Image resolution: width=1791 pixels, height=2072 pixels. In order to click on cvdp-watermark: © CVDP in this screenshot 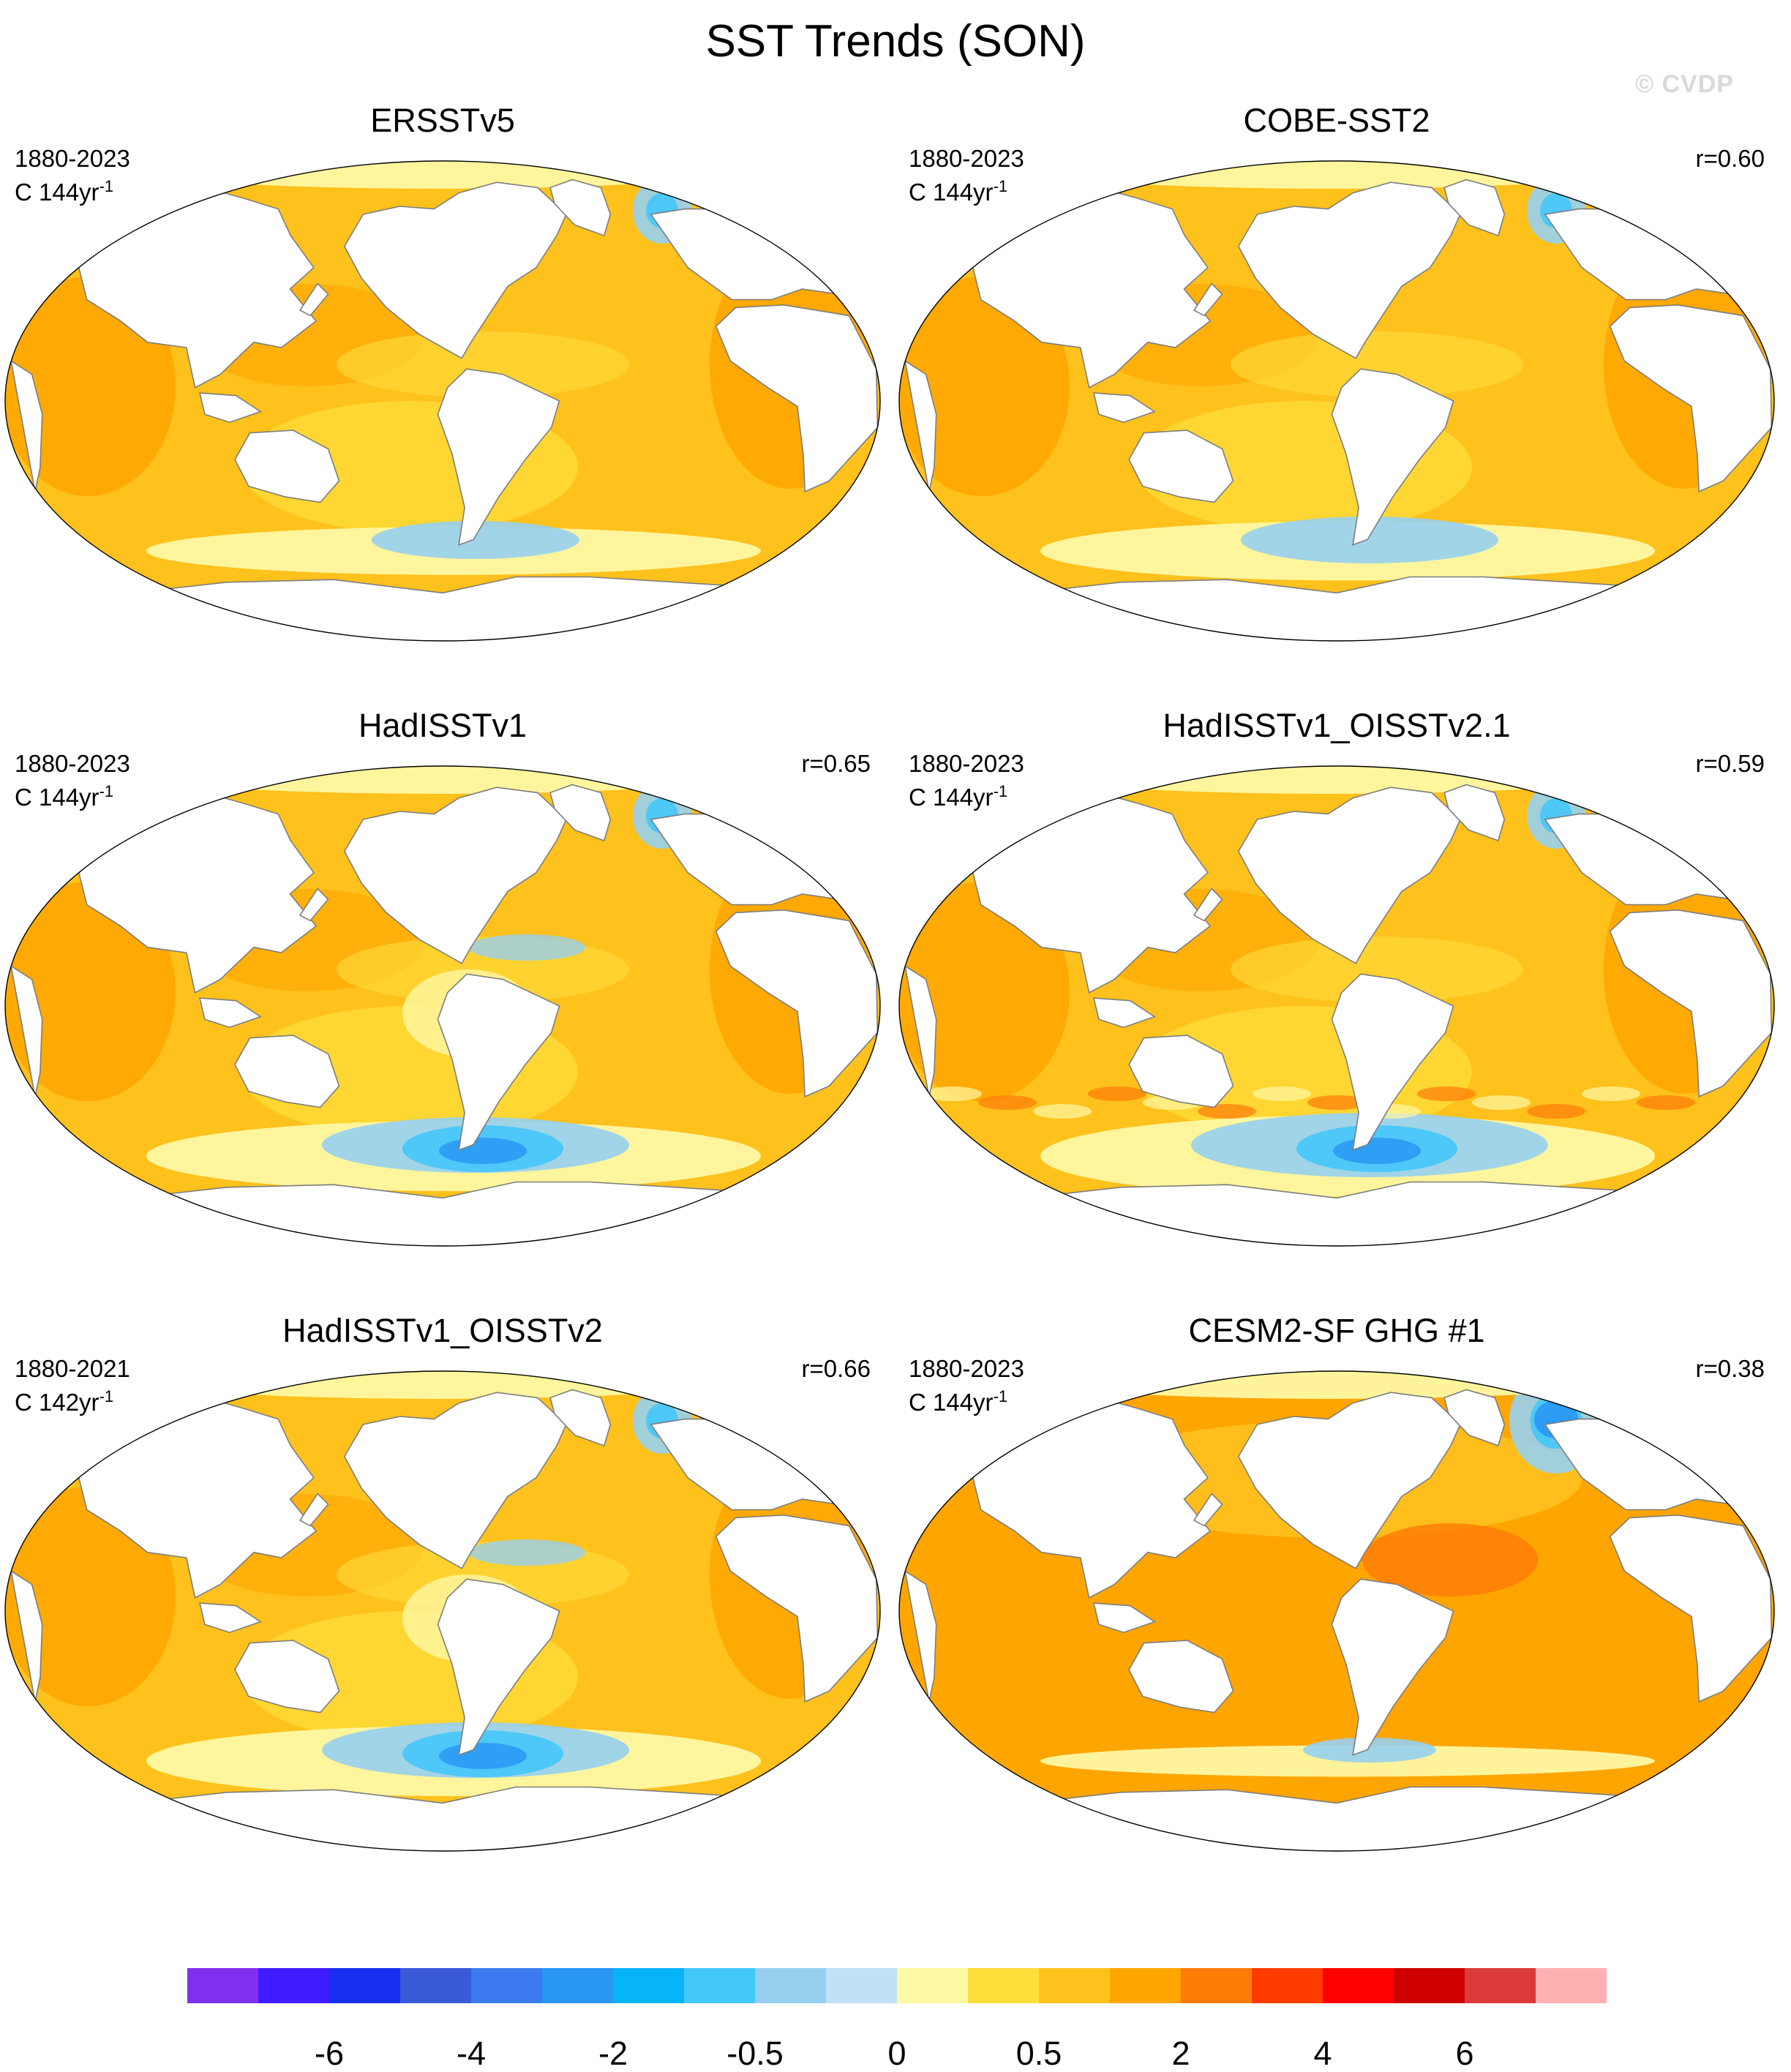, I will do `click(1684, 84)`.